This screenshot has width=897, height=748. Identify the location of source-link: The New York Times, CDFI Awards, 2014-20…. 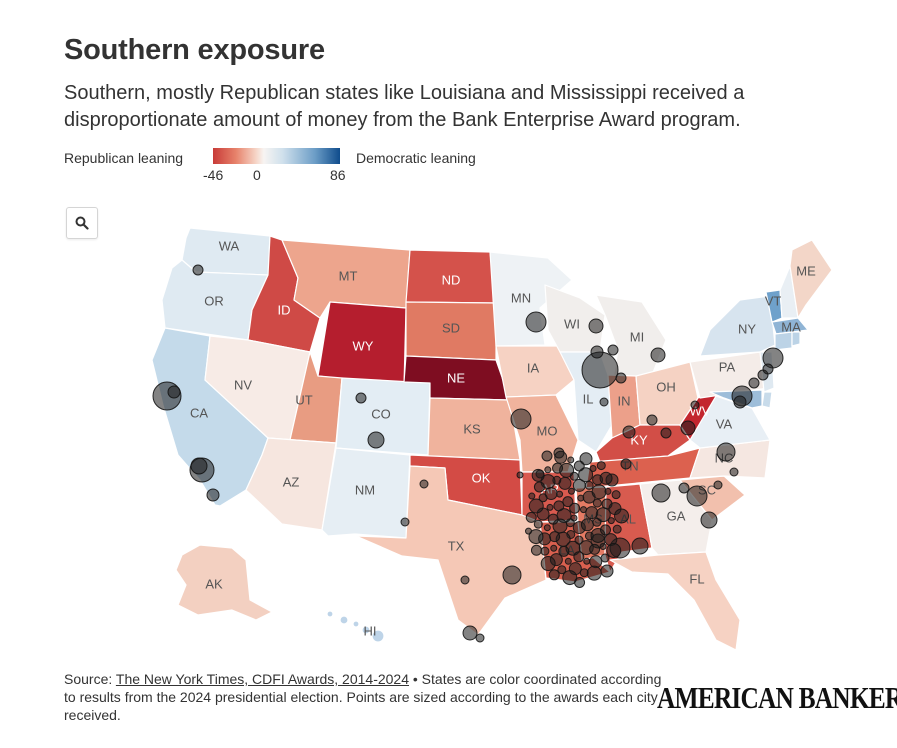
(262, 679).